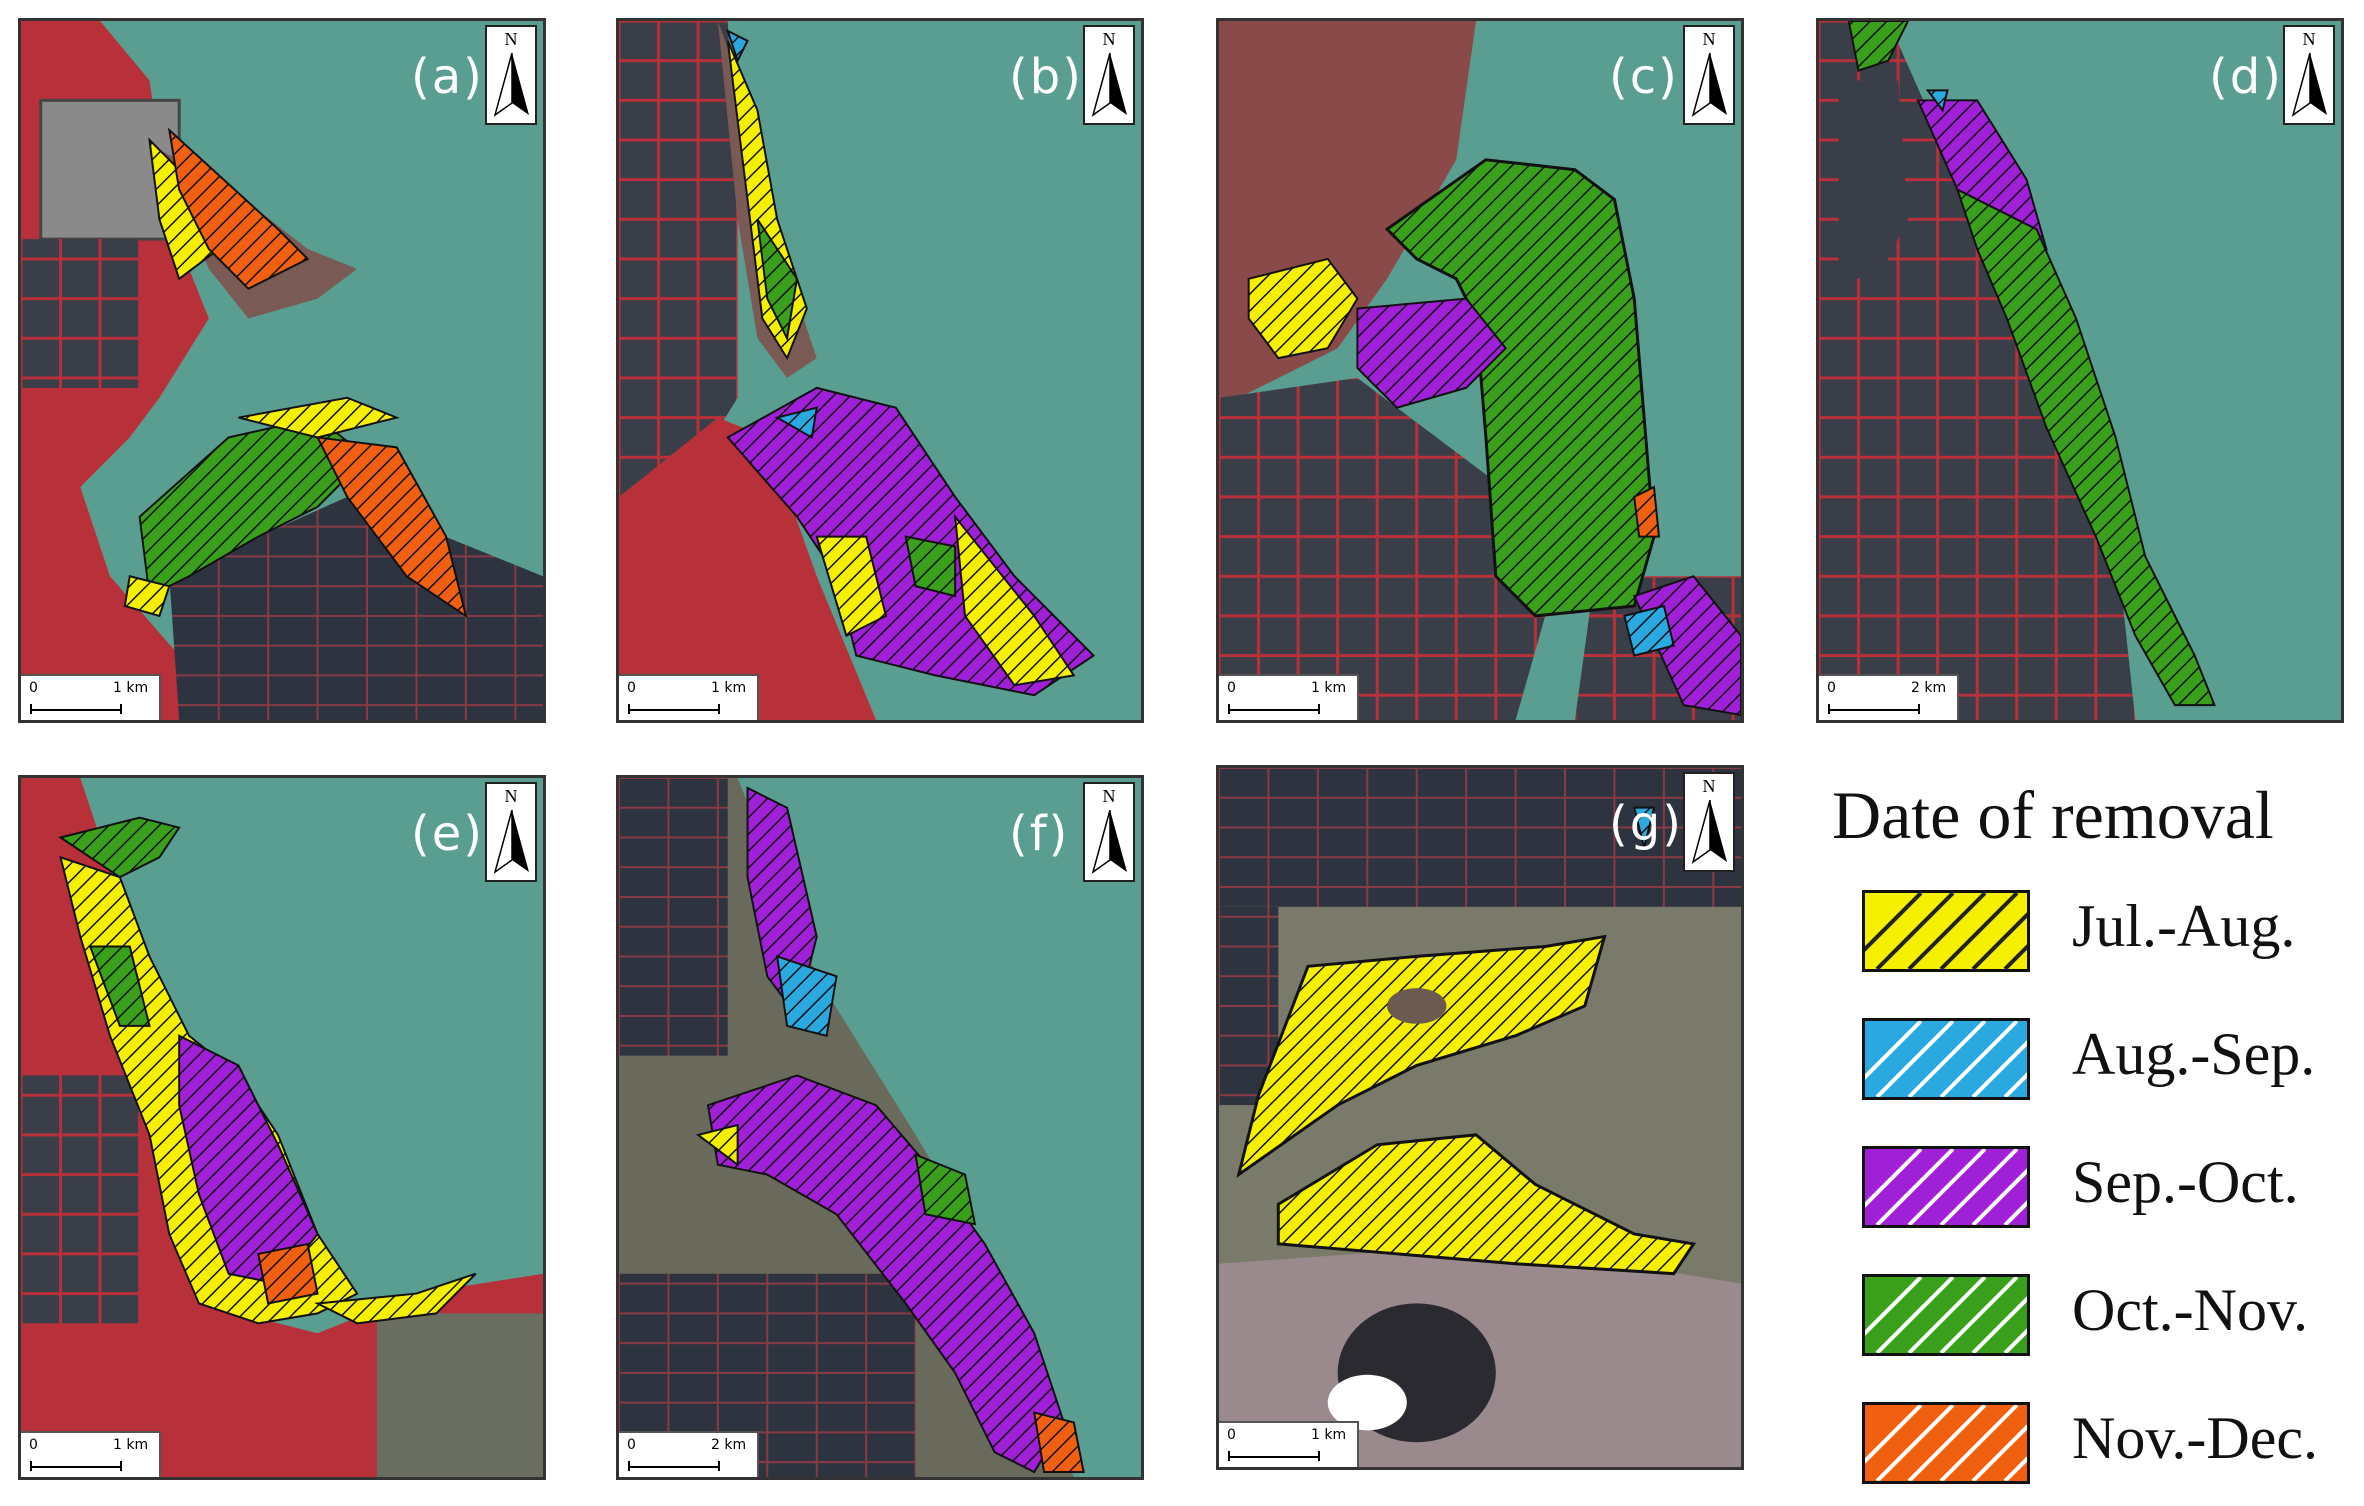  I want to click on panel-label: (a), so click(447, 77).